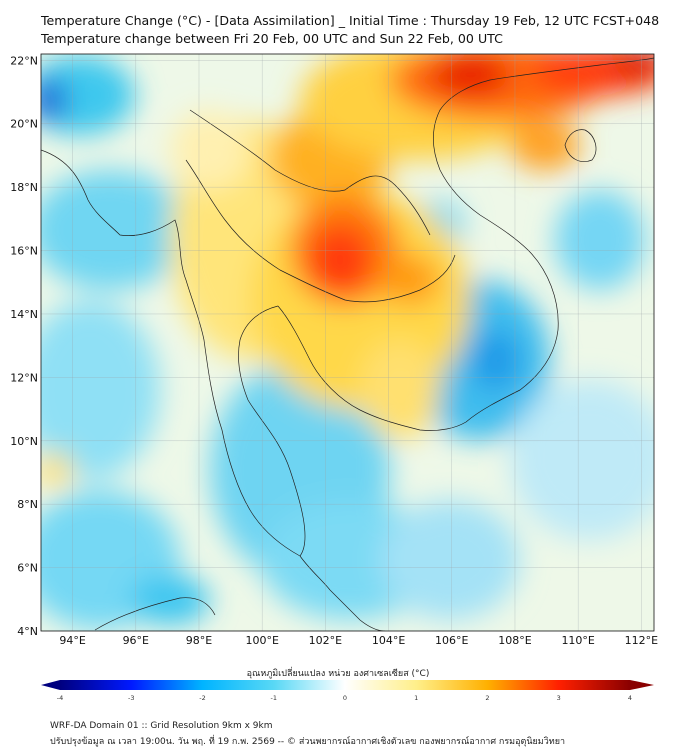  I want to click on lon-tick-label: 112°E, so click(641, 640).